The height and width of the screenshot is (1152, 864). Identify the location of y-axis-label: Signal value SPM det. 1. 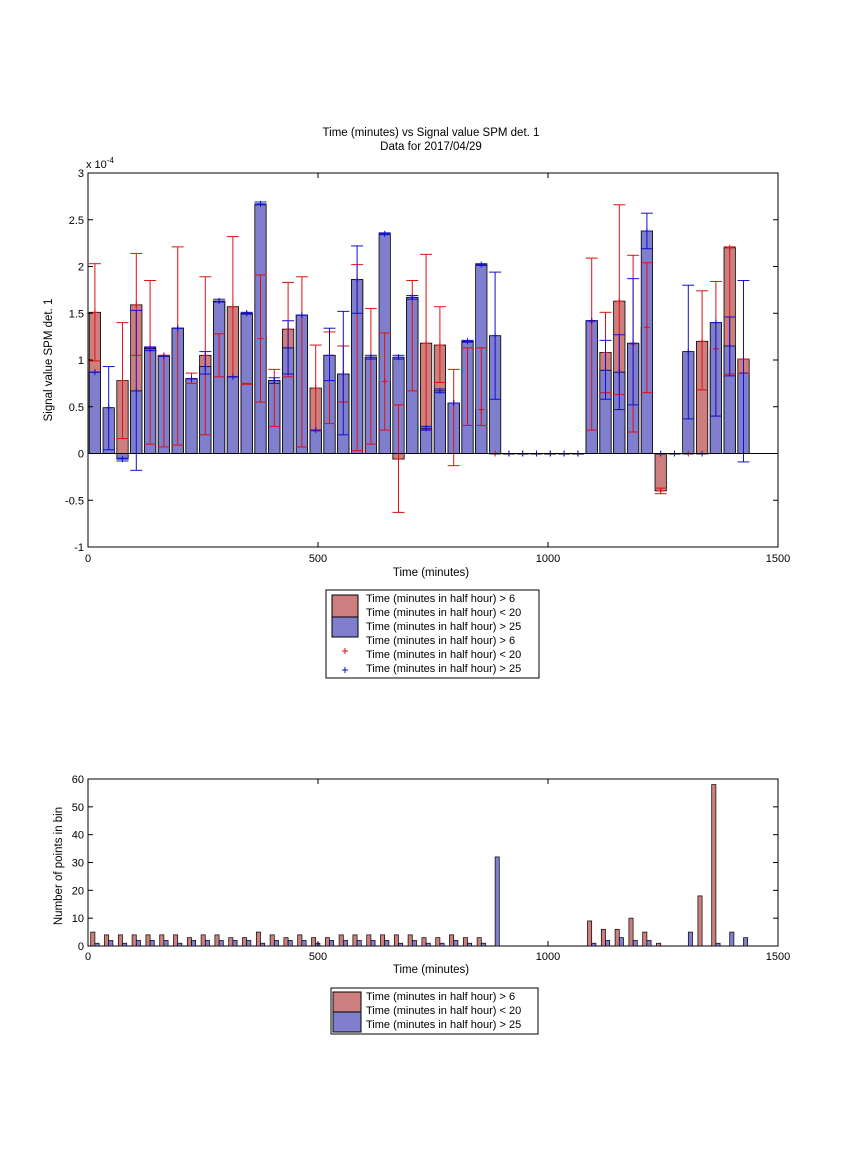
(49, 360).